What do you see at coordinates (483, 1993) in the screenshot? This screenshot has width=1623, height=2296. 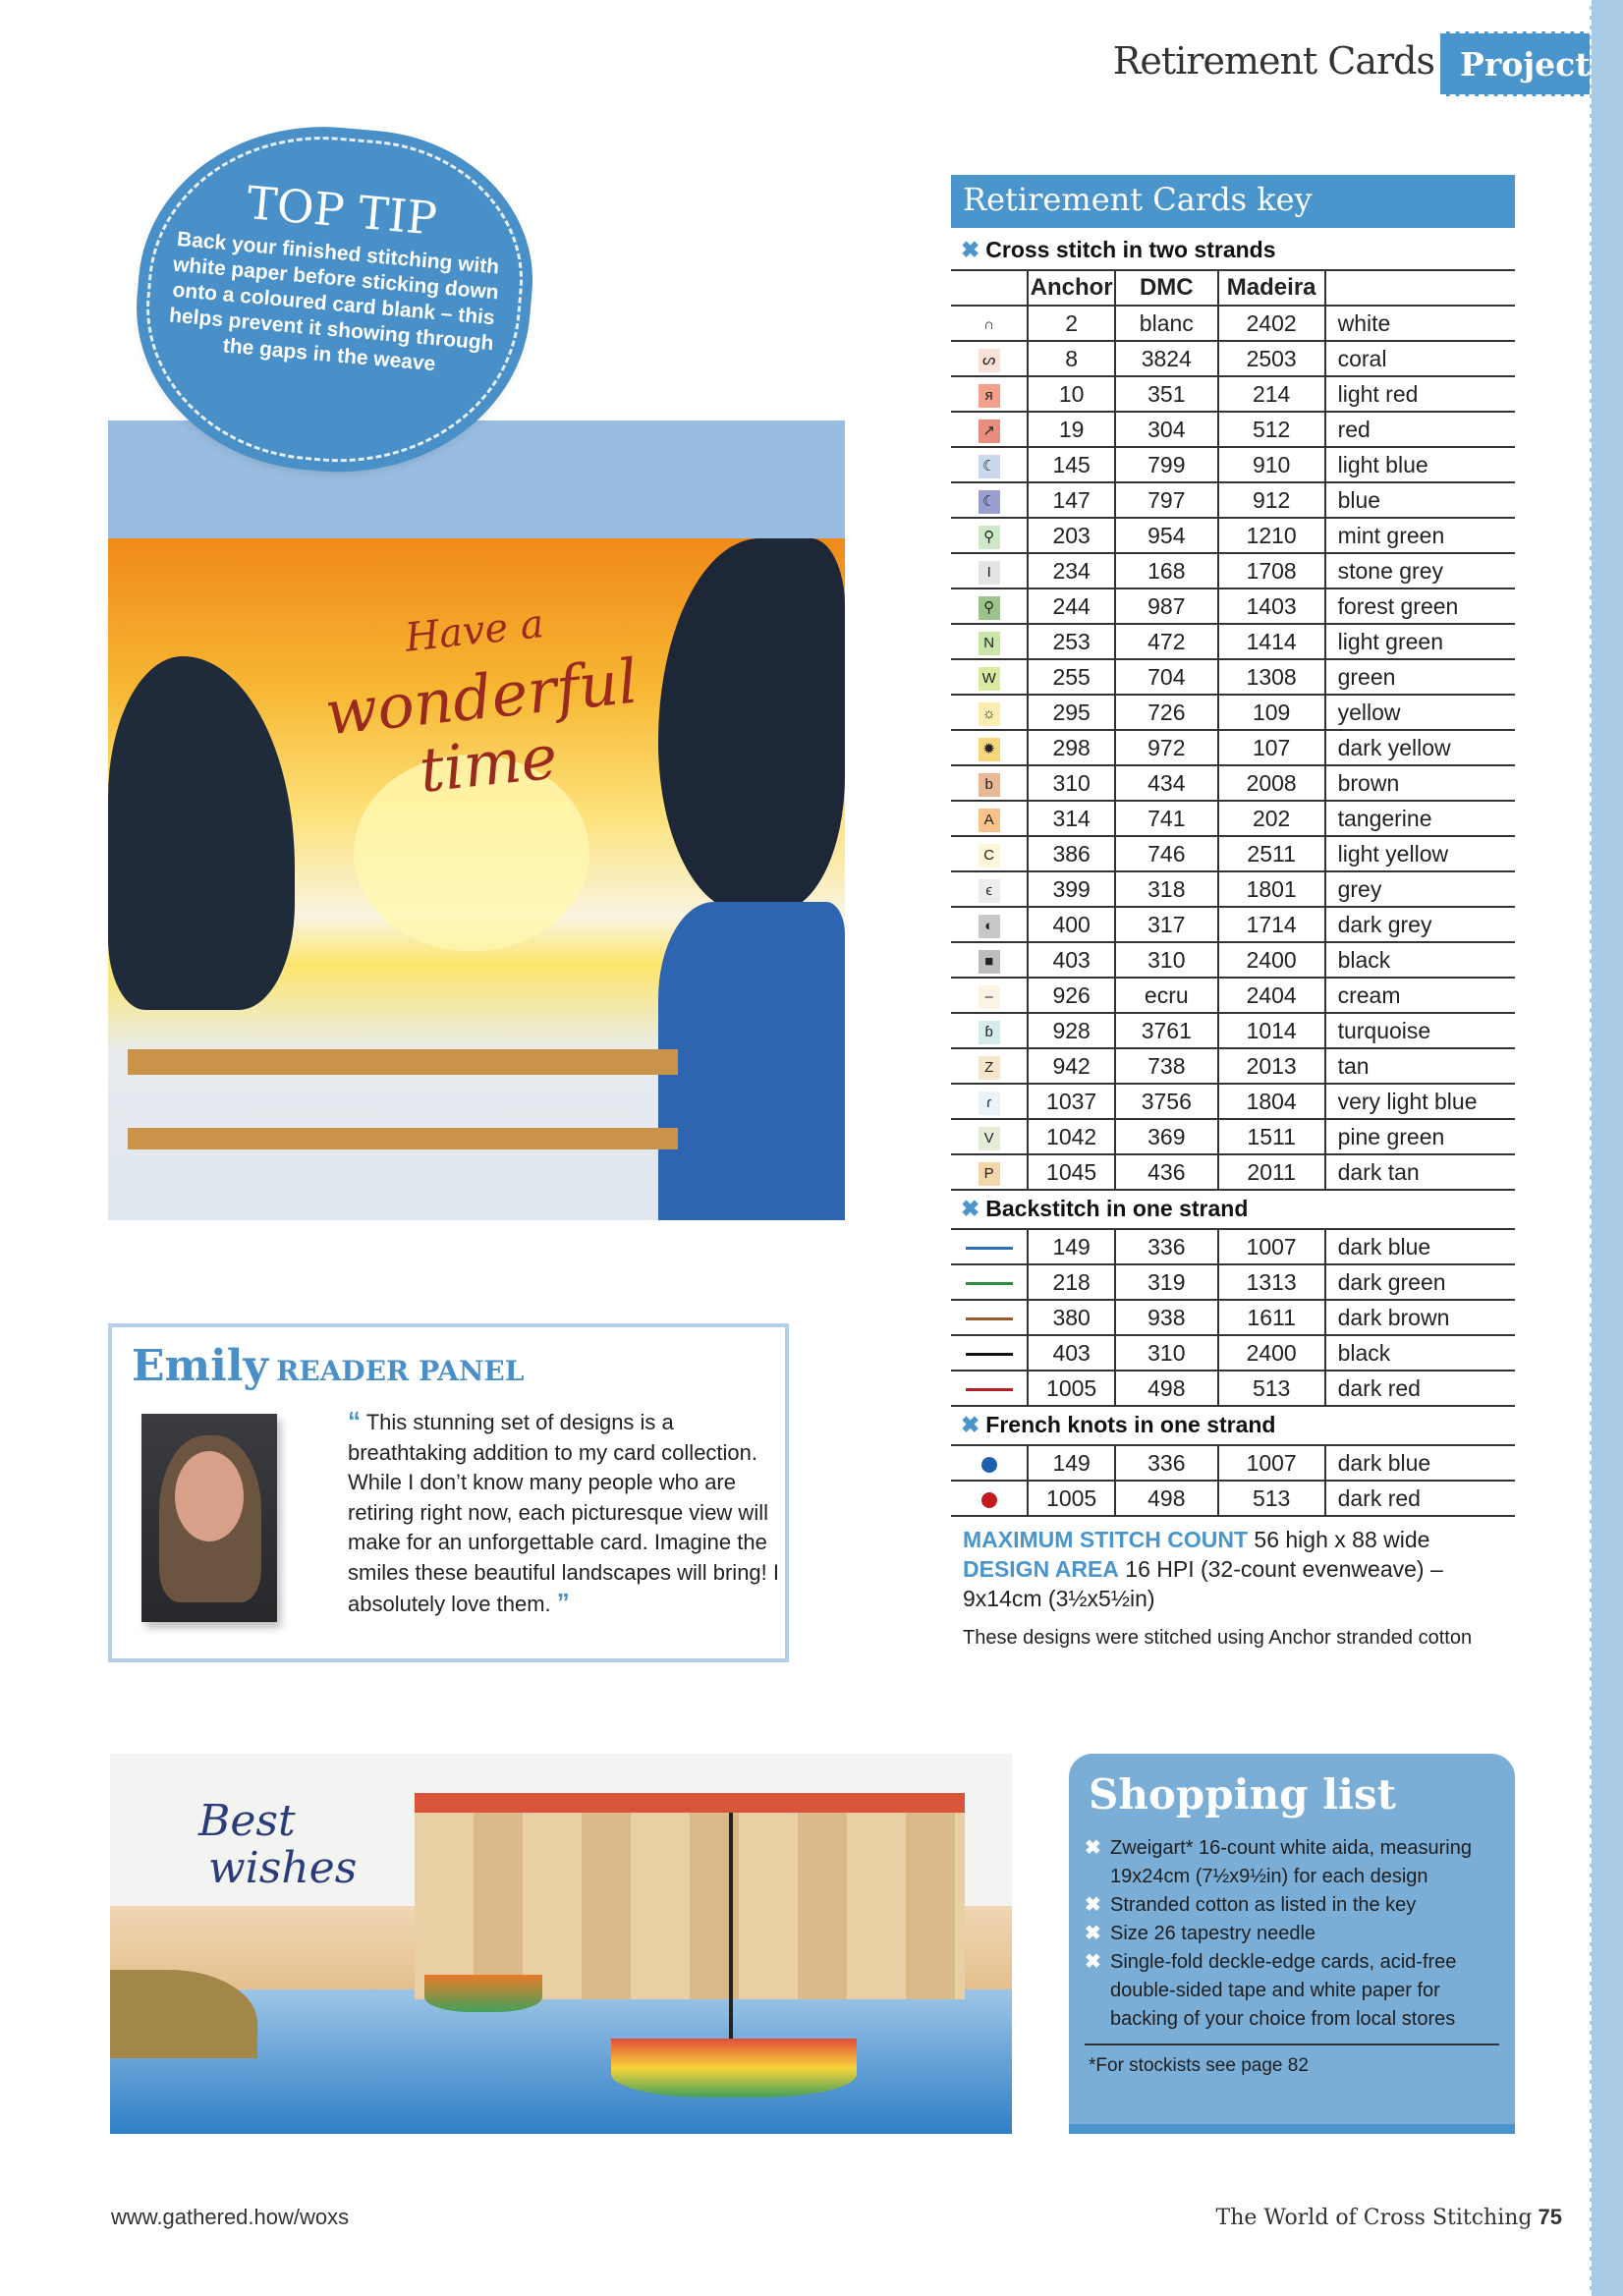 I see `stitched-motorboat` at bounding box center [483, 1993].